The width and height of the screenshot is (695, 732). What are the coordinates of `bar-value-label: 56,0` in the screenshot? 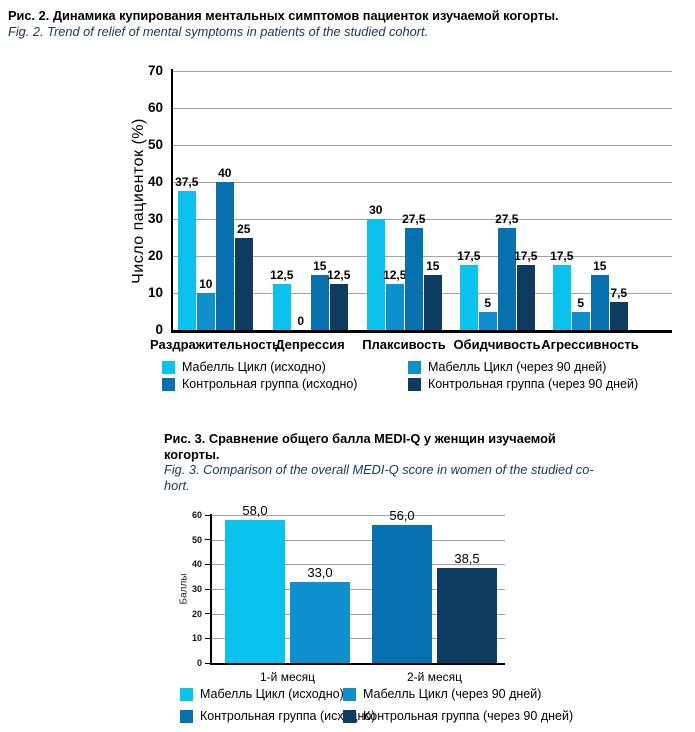 It's located at (402, 515).